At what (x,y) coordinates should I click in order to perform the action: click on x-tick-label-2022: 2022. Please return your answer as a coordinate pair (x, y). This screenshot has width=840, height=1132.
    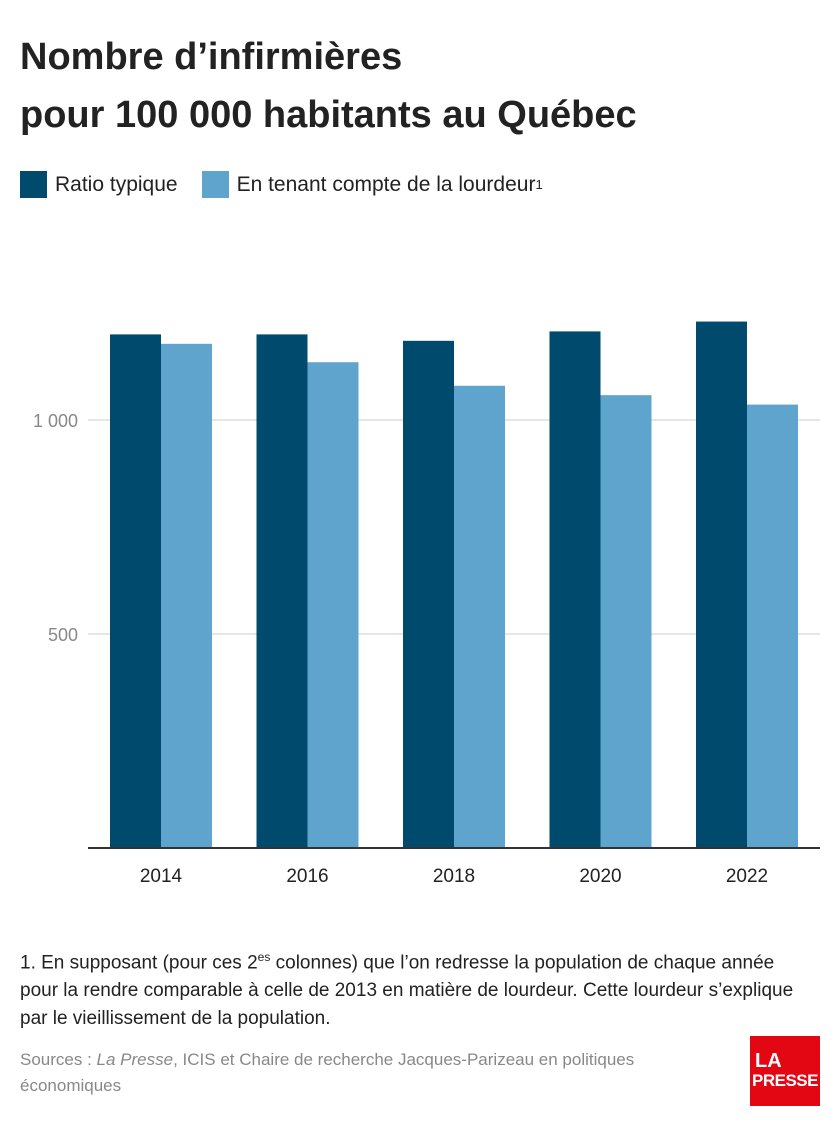
    Looking at the image, I should click on (747, 876).